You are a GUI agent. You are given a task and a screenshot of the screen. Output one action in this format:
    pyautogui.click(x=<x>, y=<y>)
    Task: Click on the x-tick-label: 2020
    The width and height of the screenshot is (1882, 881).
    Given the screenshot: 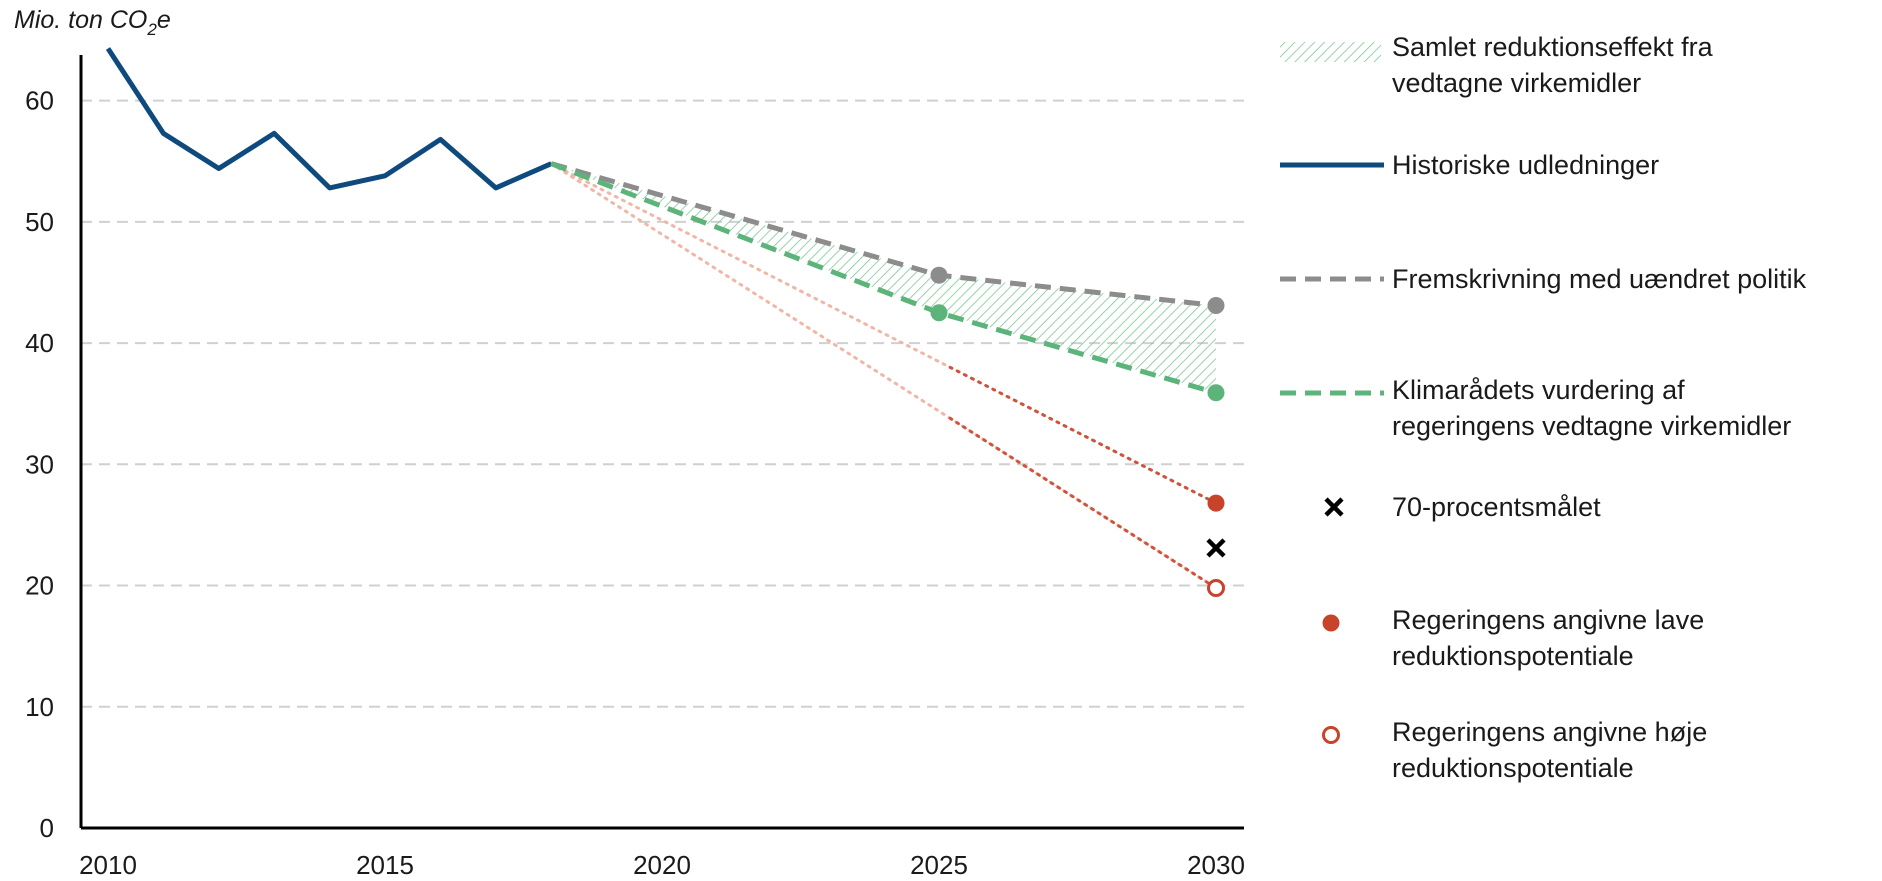 What is the action you would take?
    pyautogui.click(x=662, y=865)
    